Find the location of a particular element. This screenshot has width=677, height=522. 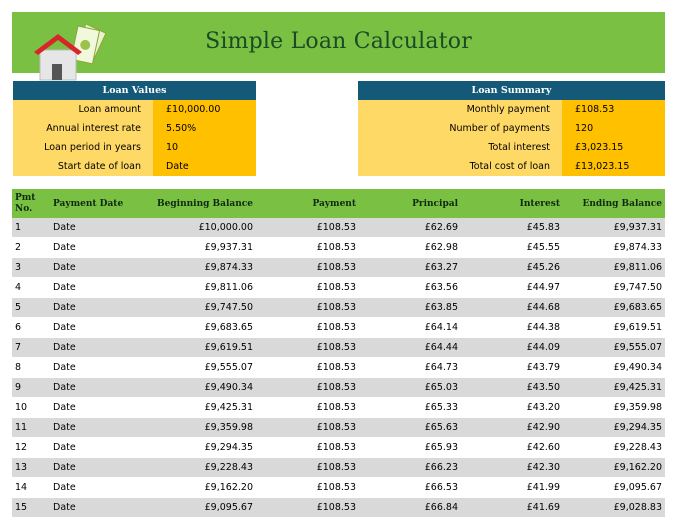

pmt-no-cell: 4 is located at coordinates (31, 287).